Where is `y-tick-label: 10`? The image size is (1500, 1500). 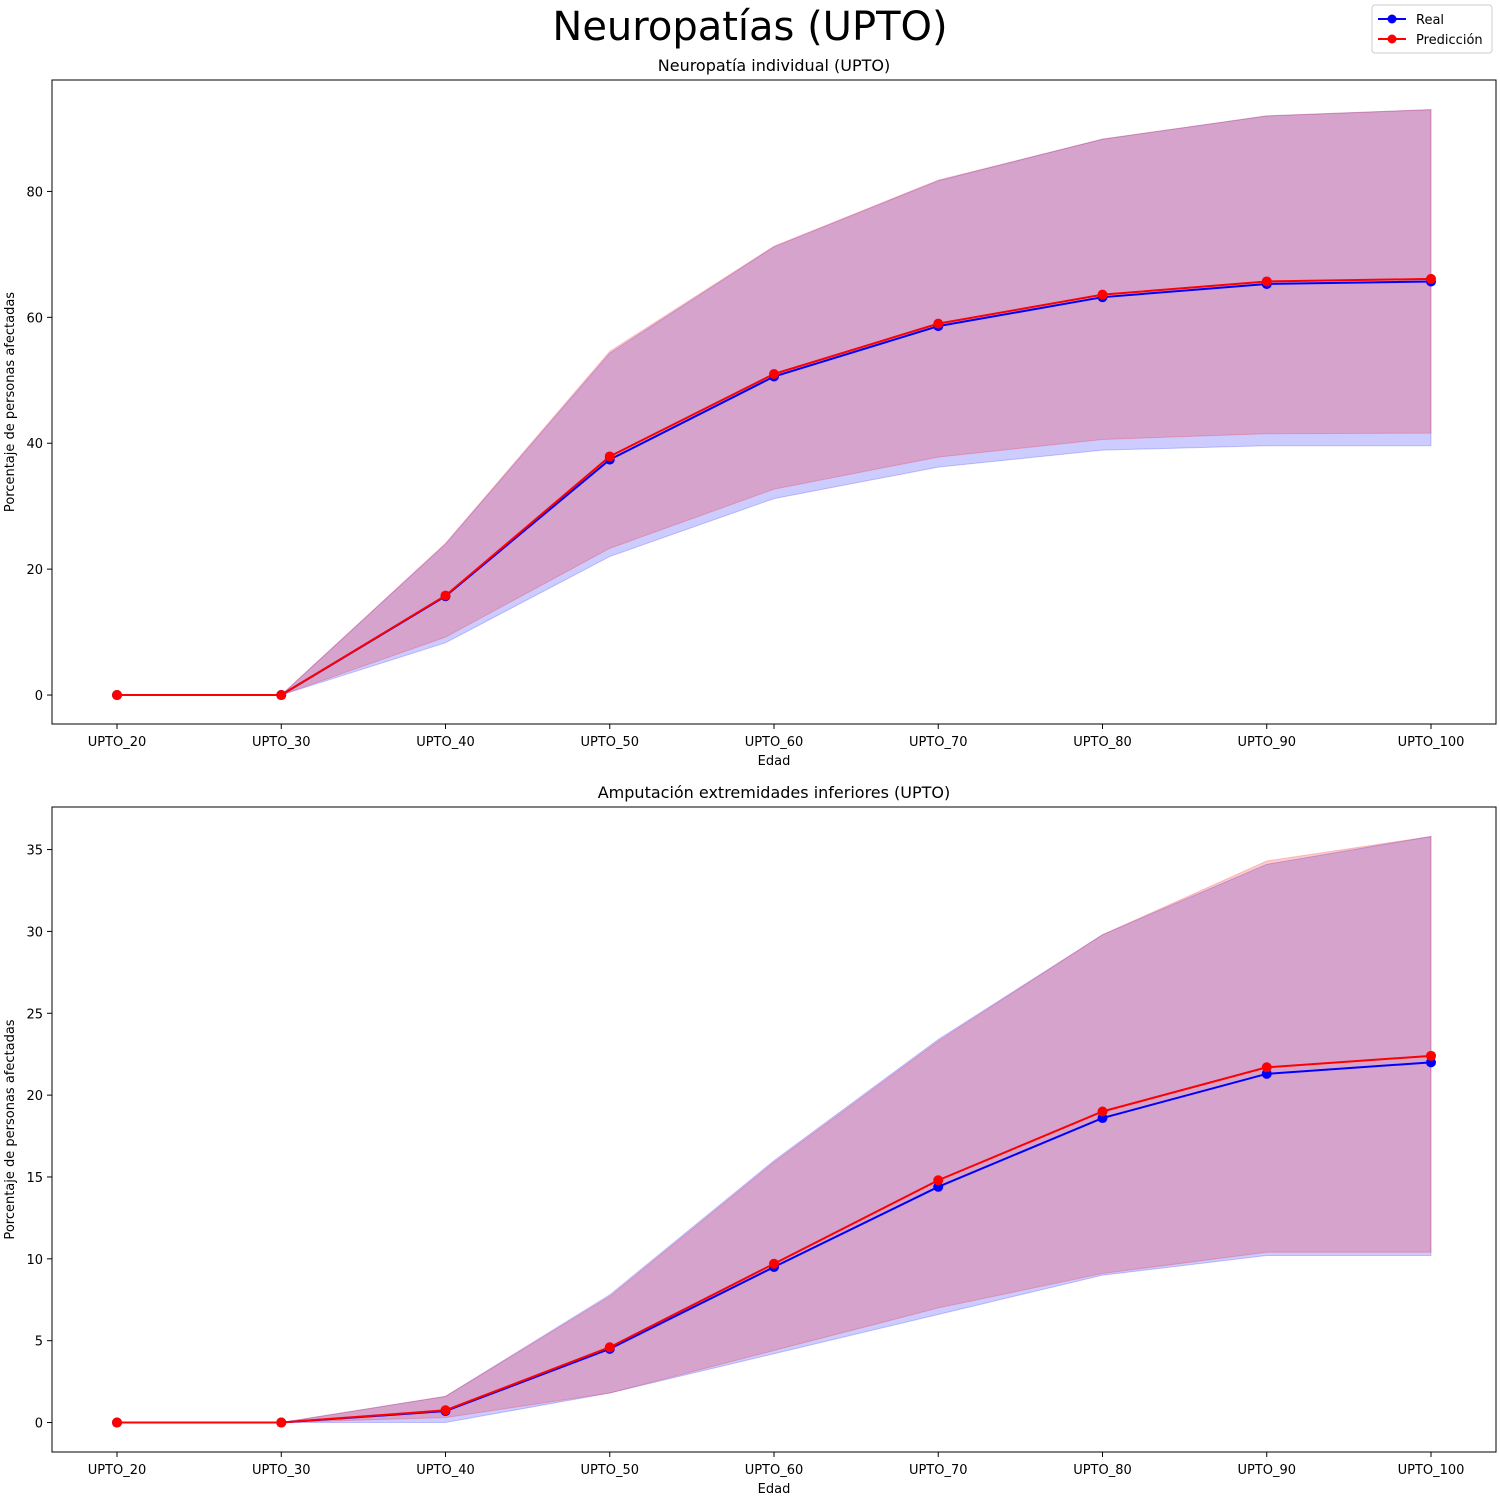 y-tick-label: 10 is located at coordinates (34, 1260).